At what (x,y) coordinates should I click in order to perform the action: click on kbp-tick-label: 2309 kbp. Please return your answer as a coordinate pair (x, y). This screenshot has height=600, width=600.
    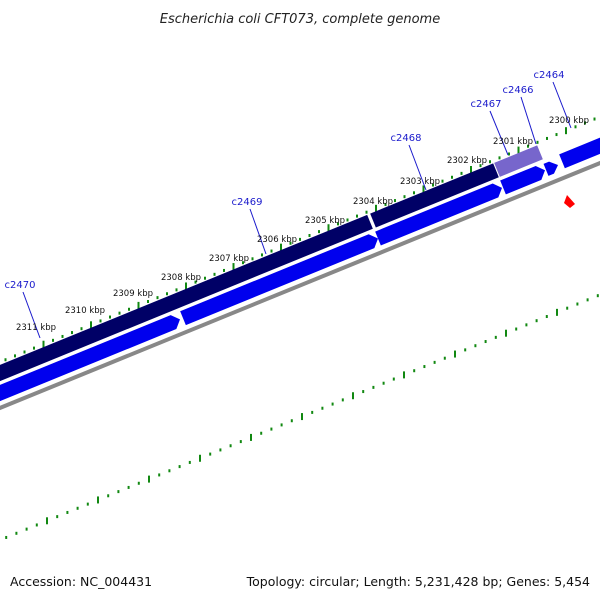
    Looking at the image, I should click on (133, 294).